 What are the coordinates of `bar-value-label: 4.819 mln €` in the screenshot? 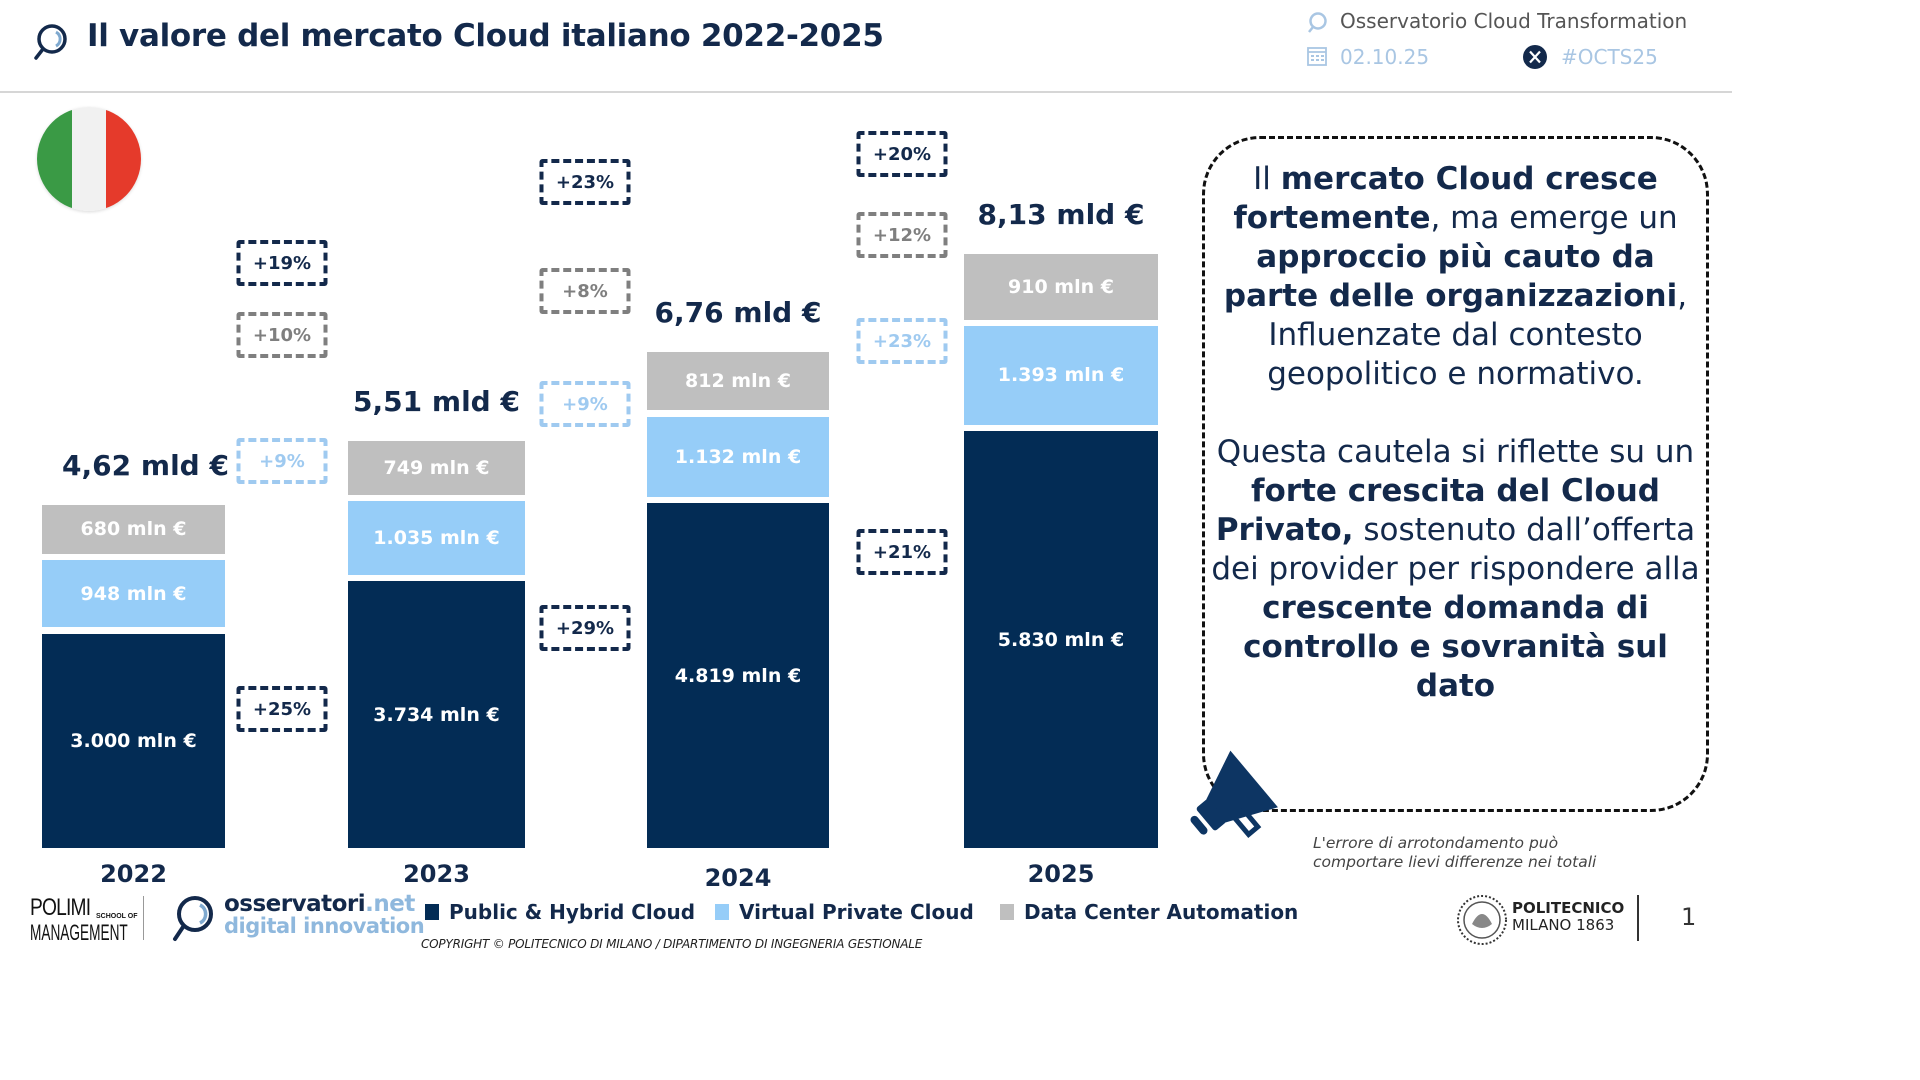 It's located at (738, 675).